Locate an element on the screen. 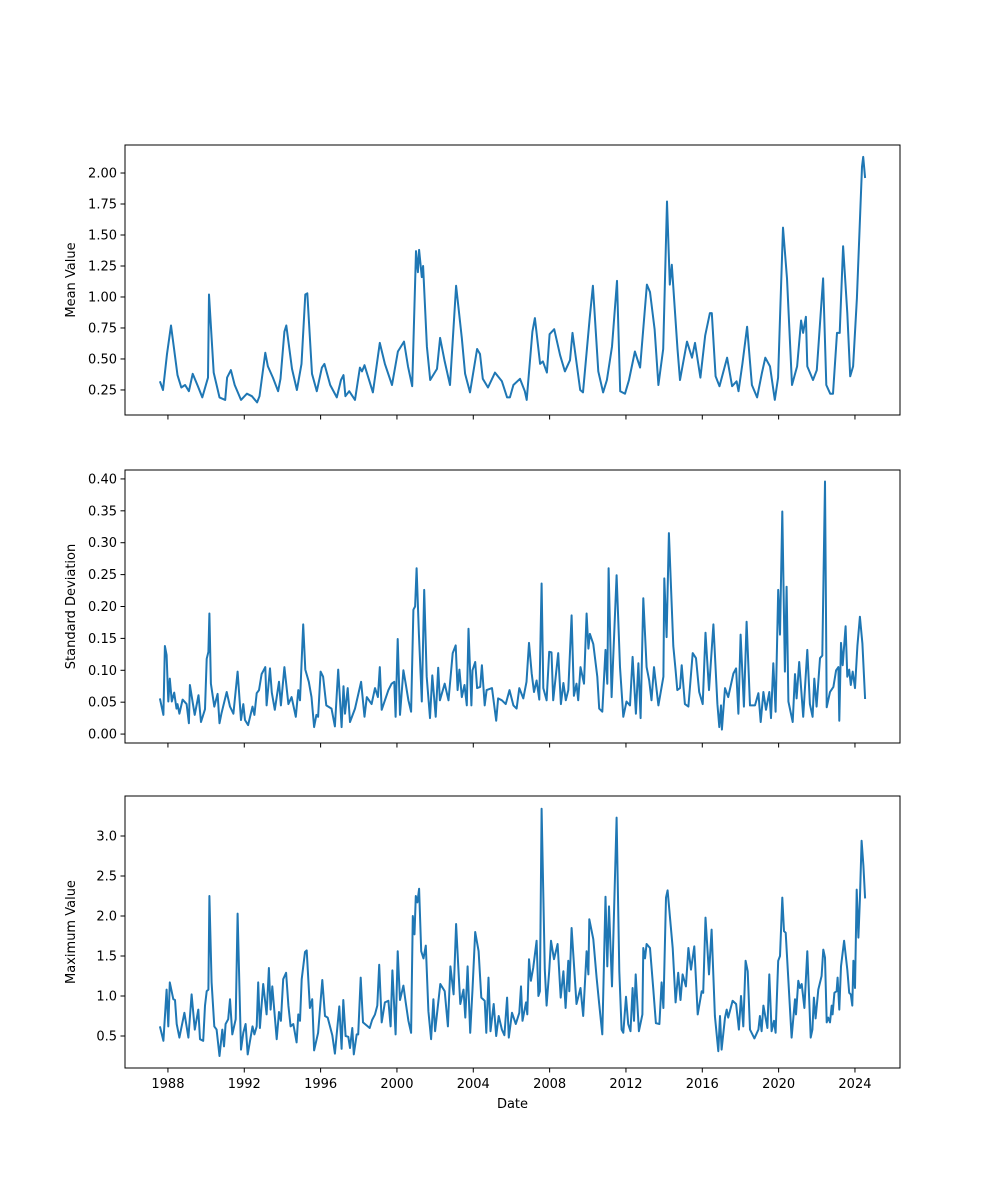  y-tick-label: 0.35 is located at coordinates (102, 511).